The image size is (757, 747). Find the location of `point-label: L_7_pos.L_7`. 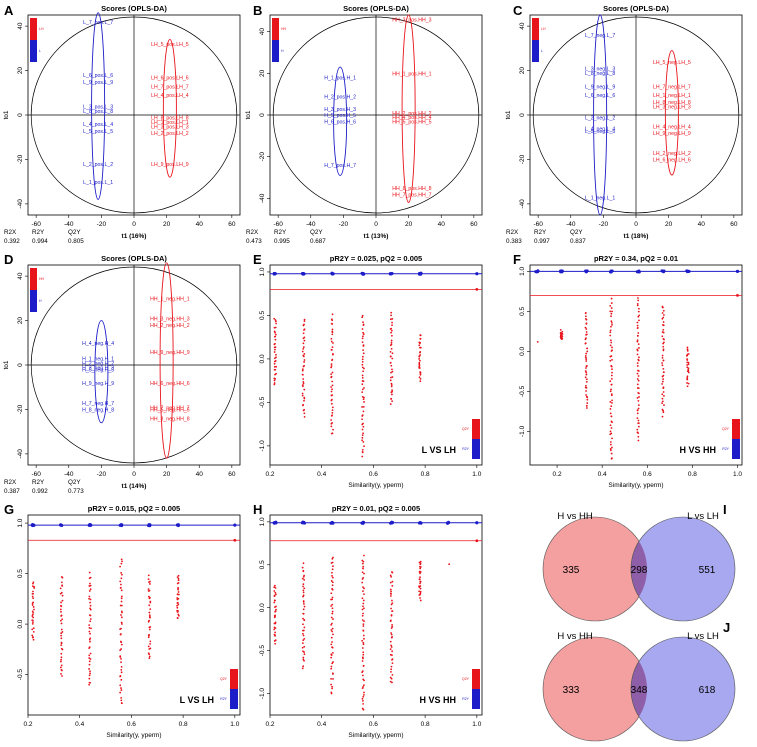

point-label: L_7_pos.L_7 is located at coordinates (98, 23).